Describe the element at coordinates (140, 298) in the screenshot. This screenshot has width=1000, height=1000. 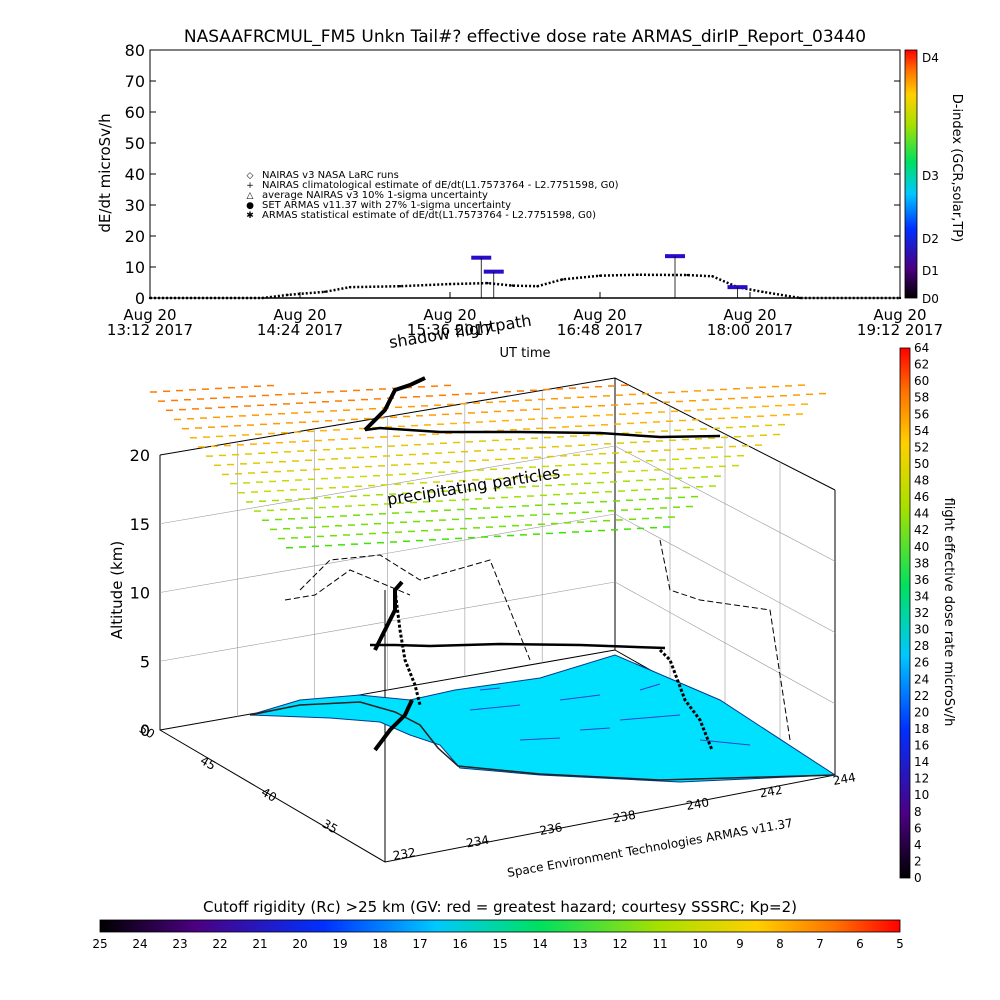
I see `top-y-tick-label: 0` at that location.